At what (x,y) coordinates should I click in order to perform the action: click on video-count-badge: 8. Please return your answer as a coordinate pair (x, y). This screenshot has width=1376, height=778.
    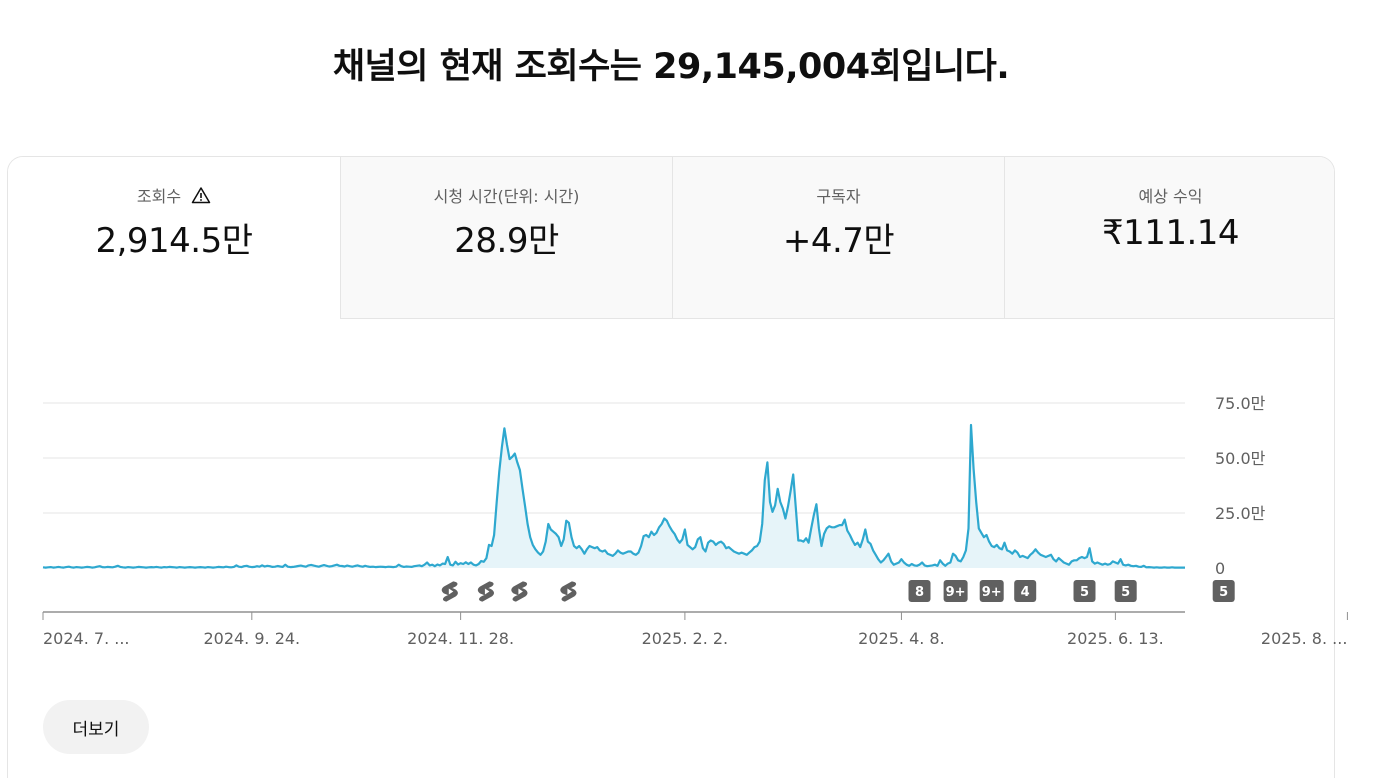
    Looking at the image, I should click on (919, 591).